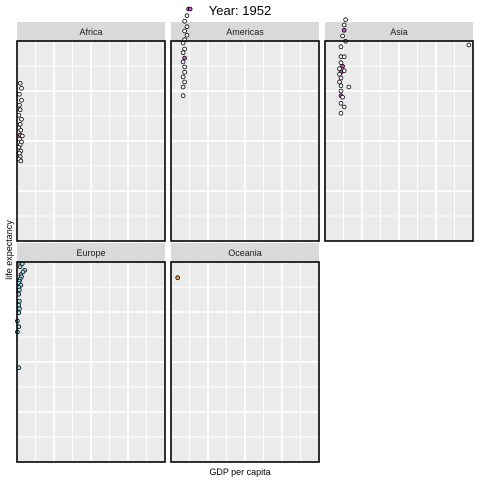 This screenshot has height=480, width=480. I want to click on facet-label-oceania: Oceania, so click(245, 253).